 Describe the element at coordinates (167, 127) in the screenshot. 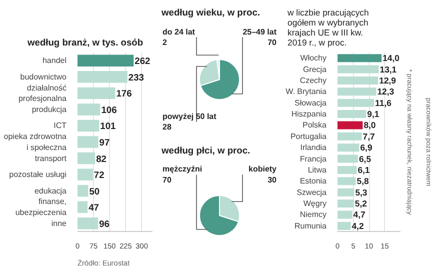

I see `data-label: 28` at that location.